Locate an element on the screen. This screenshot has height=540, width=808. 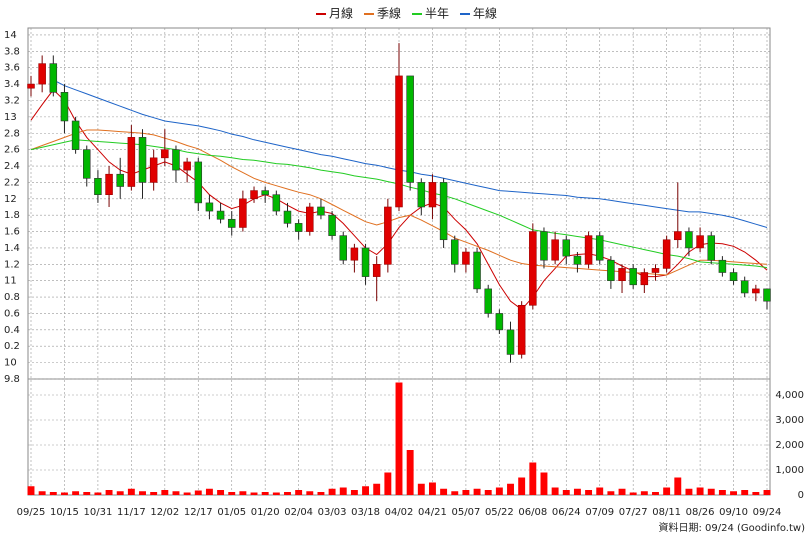
x-tick-label: 08/26 is located at coordinates (700, 512).